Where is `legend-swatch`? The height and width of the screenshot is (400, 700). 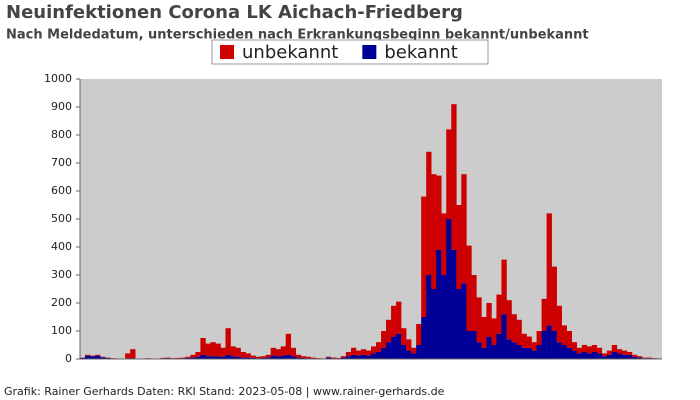
legend-swatch is located at coordinates (369, 52).